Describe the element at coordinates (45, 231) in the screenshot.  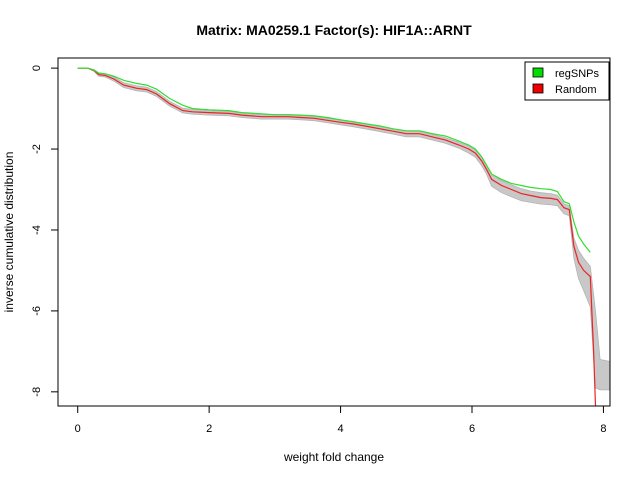
I see `y-axis: 0 -2 -4 -6 -8` at that location.